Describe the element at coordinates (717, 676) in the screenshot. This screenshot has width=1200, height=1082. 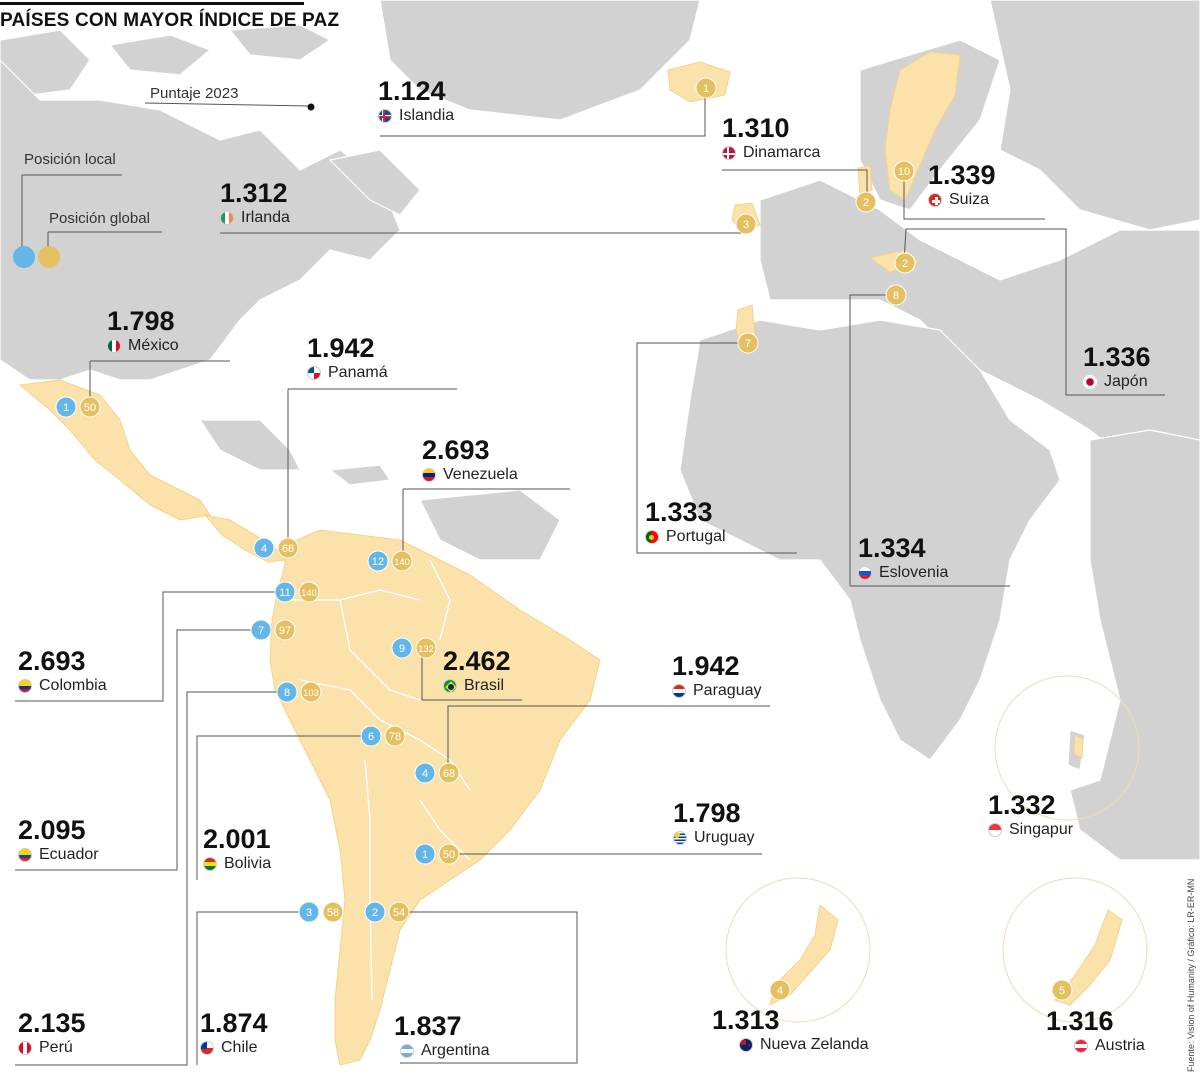
I see `label-paraguay: 1.942 Paraguay` at that location.